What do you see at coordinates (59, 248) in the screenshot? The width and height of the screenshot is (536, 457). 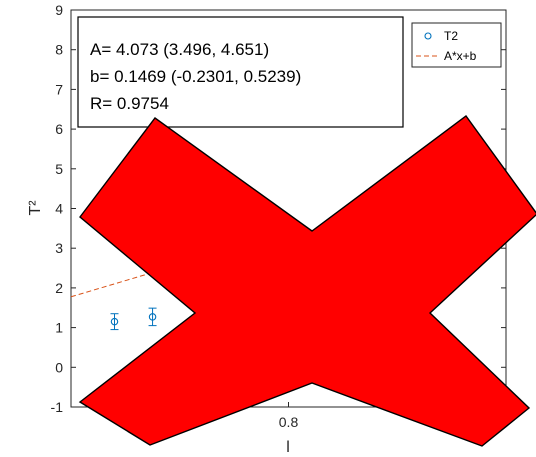 I see `y-tick-label: 3` at bounding box center [59, 248].